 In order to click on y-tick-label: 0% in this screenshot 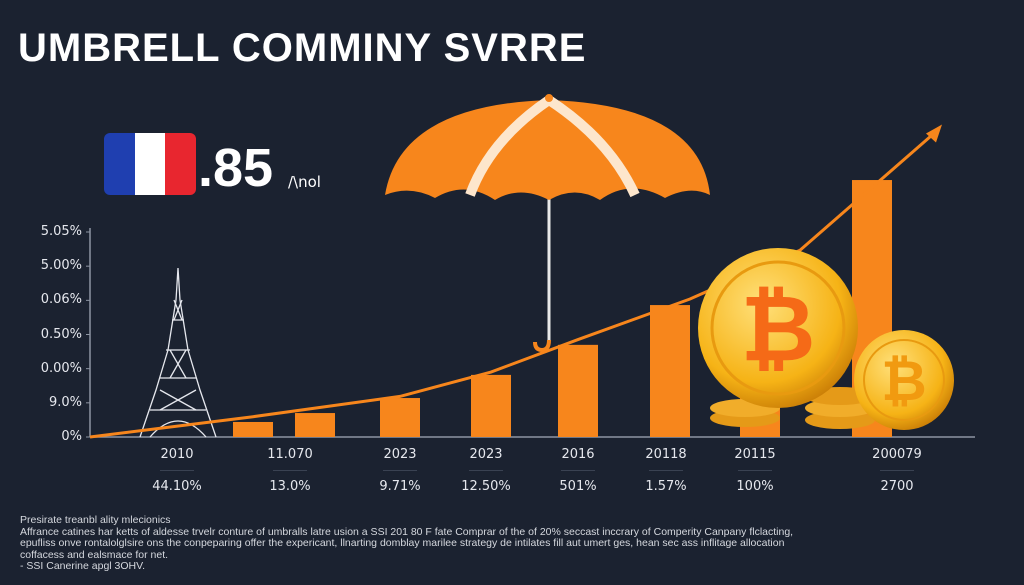, I will do `click(71, 436)`.